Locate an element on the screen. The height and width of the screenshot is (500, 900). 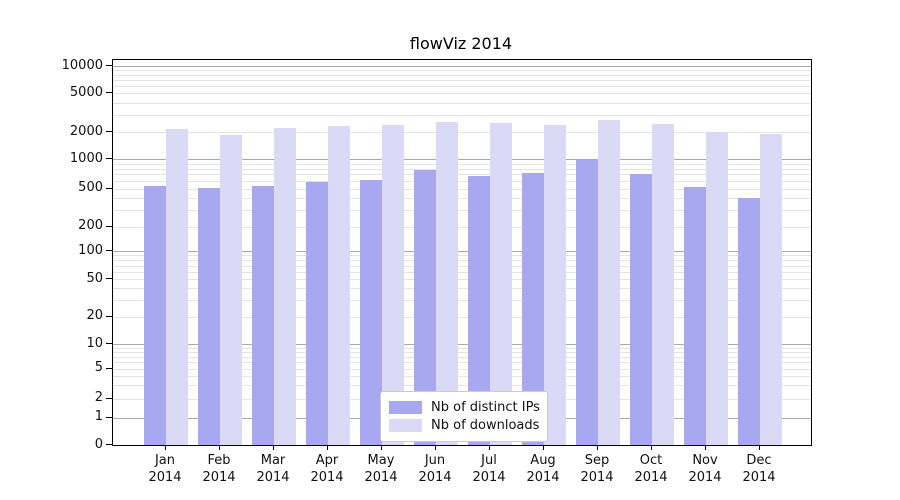
x-tick-year-may: 2014 is located at coordinates (381, 477).